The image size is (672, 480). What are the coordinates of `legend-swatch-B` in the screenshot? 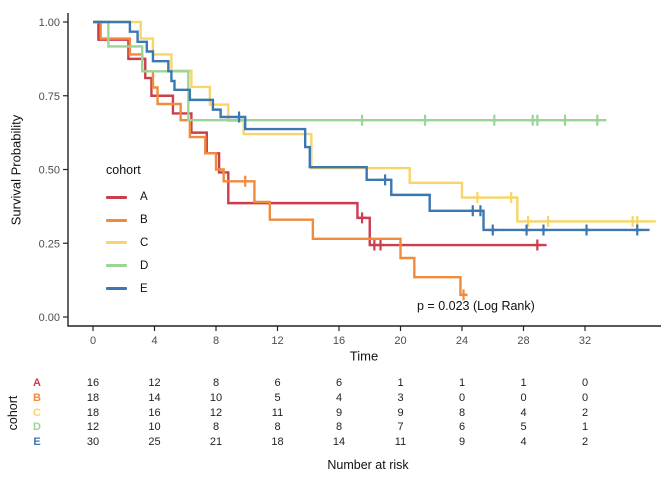 It's located at (116, 220).